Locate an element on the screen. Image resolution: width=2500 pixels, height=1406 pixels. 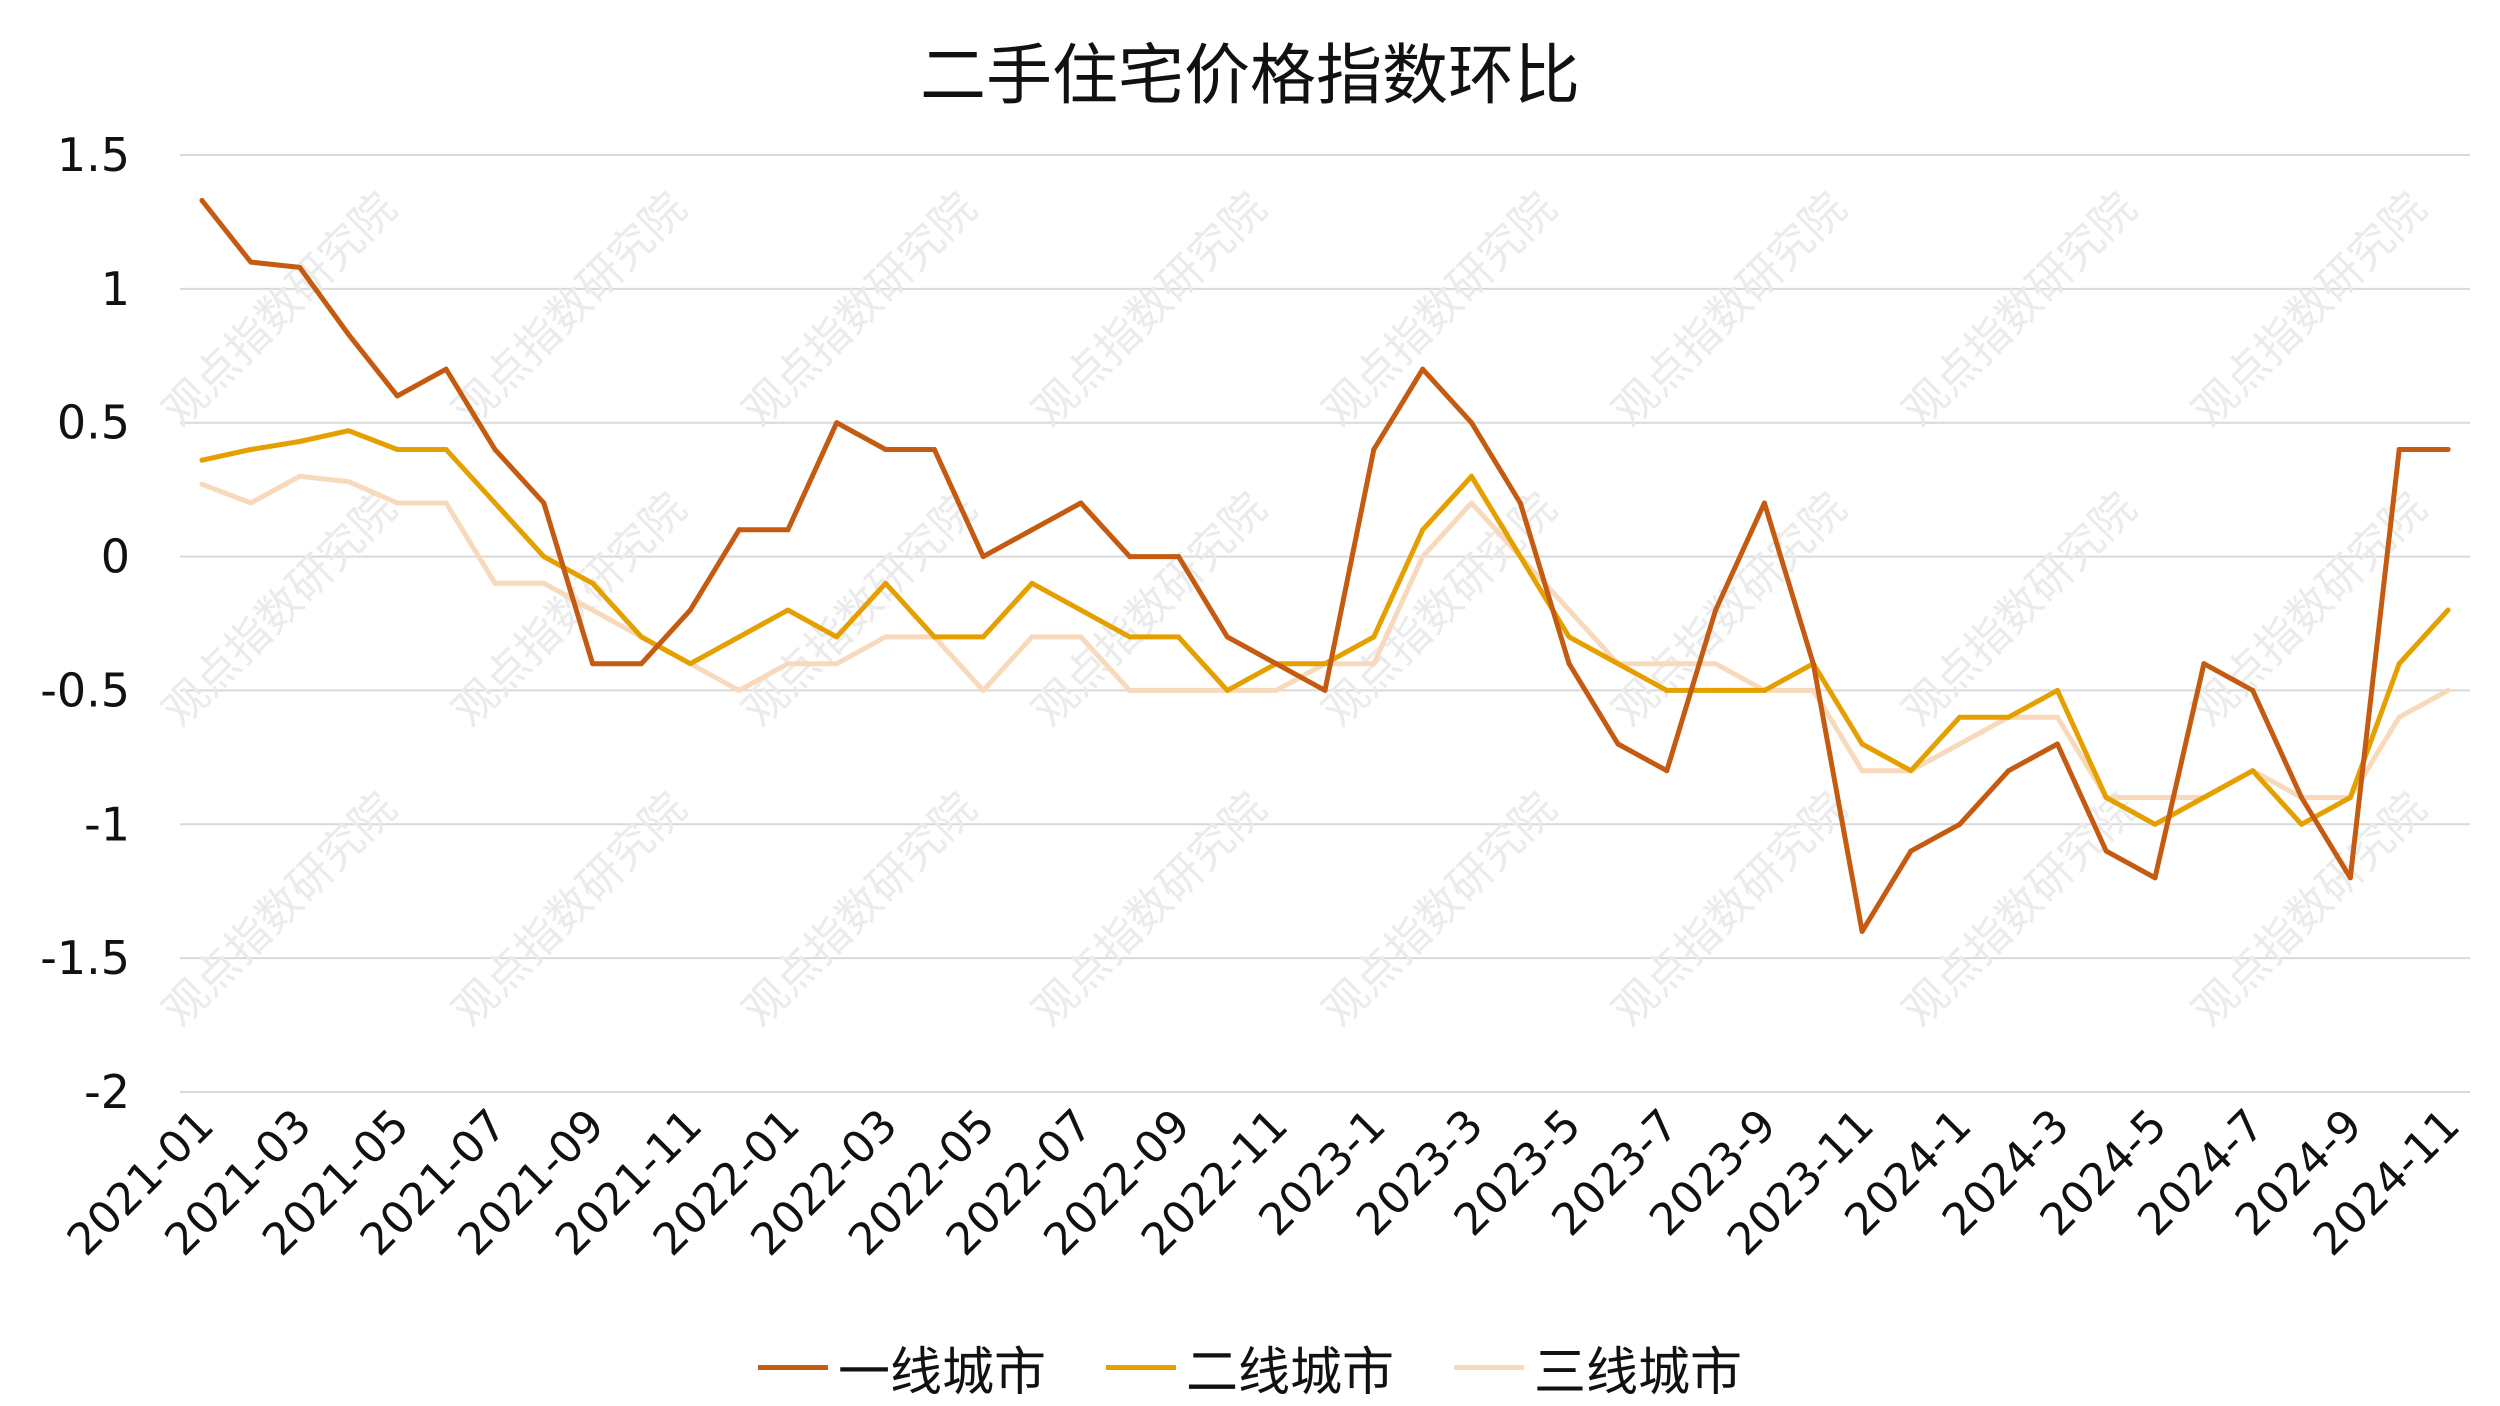
legend-item-tier1: 一线城市 is located at coordinates (901, 1367).